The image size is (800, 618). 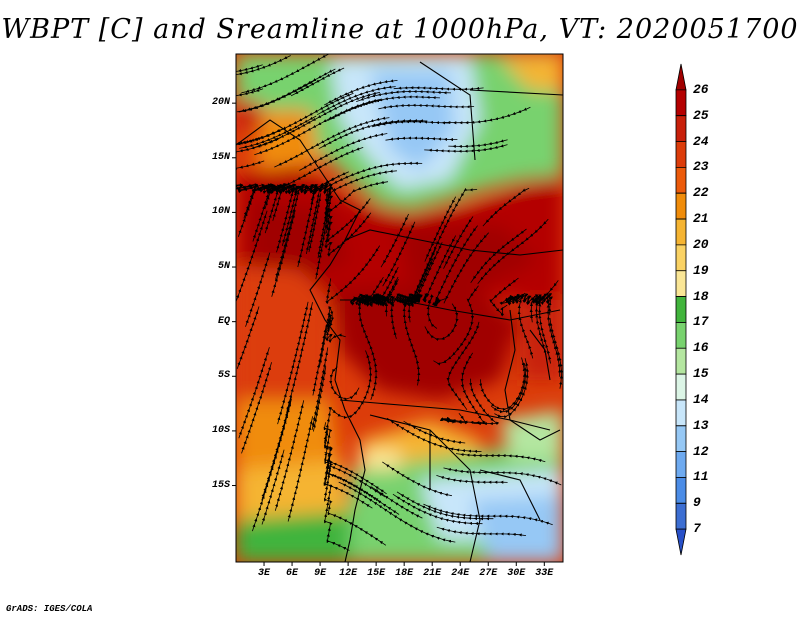 What do you see at coordinates (220, 485) in the screenshot?
I see `y-tick-label: 15S` at bounding box center [220, 485].